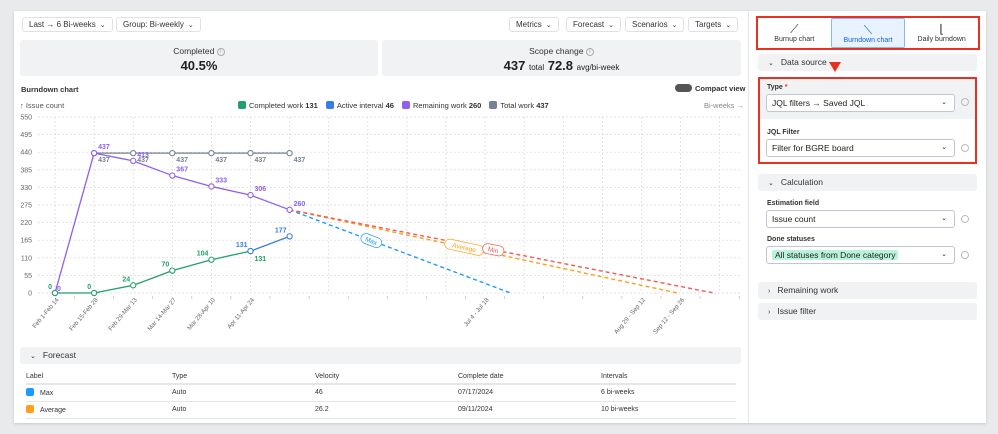 Image resolution: width=998 pixels, height=434 pixels. Describe the element at coordinates (242, 245) in the screenshot. I see `data-label: 131` at that location.